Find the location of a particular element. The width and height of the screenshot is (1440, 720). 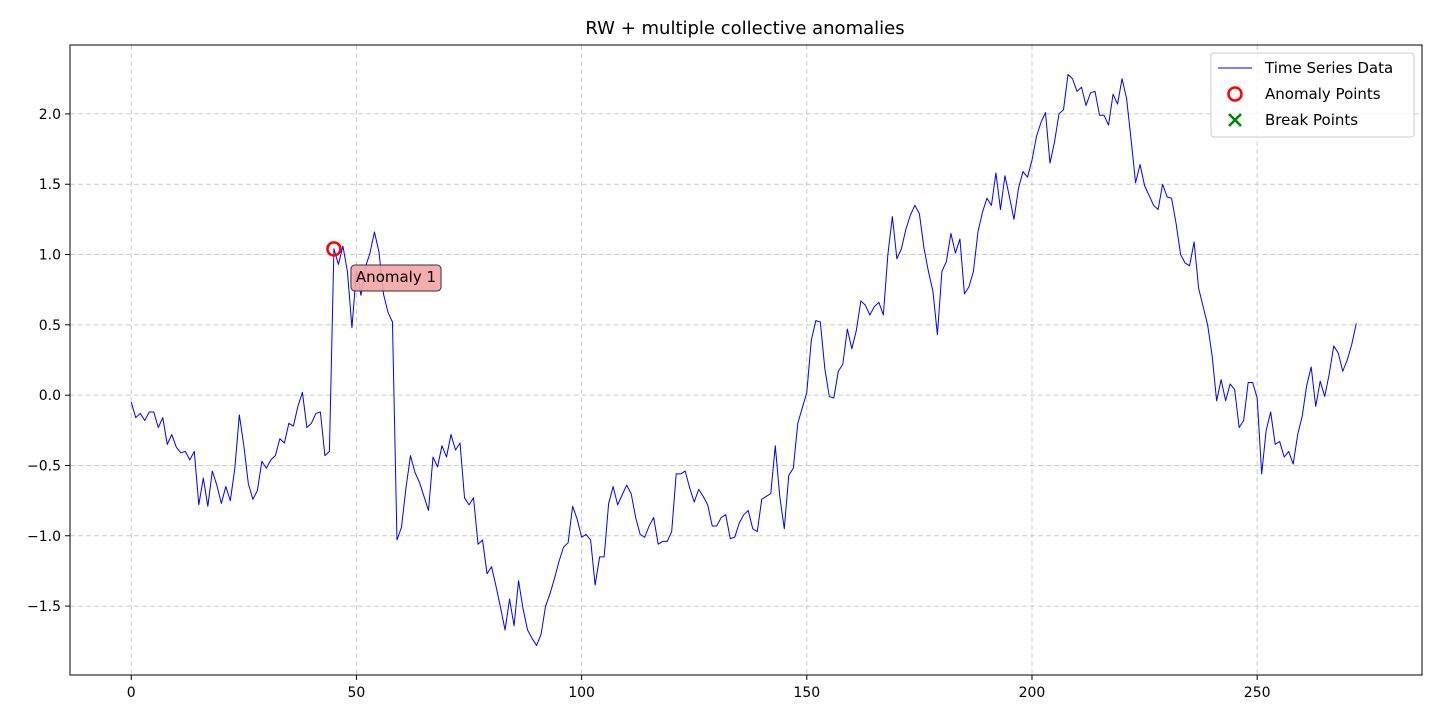

x-tick-label: 200 is located at coordinates (1032, 693).